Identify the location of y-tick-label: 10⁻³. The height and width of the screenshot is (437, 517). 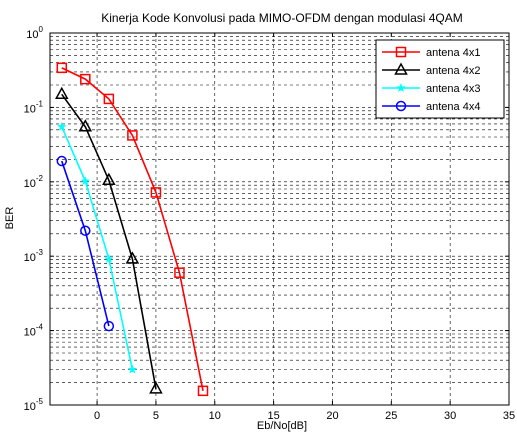
(34, 256).